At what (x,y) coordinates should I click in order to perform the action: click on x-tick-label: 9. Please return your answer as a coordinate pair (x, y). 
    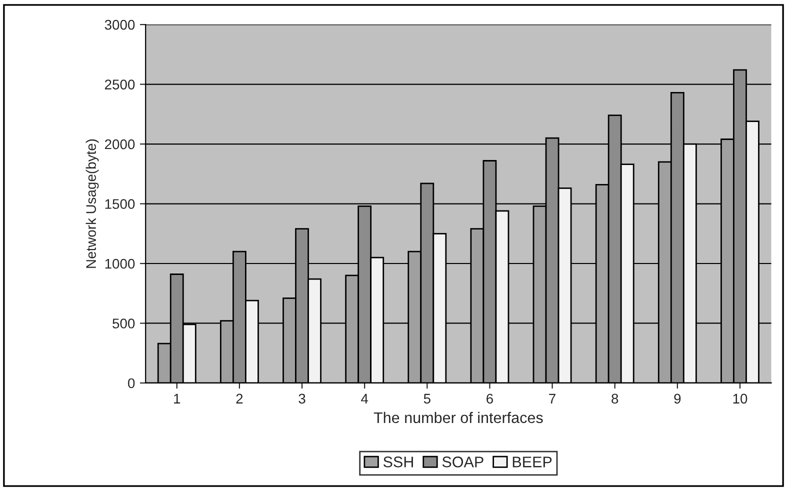
    Looking at the image, I should click on (677, 399).